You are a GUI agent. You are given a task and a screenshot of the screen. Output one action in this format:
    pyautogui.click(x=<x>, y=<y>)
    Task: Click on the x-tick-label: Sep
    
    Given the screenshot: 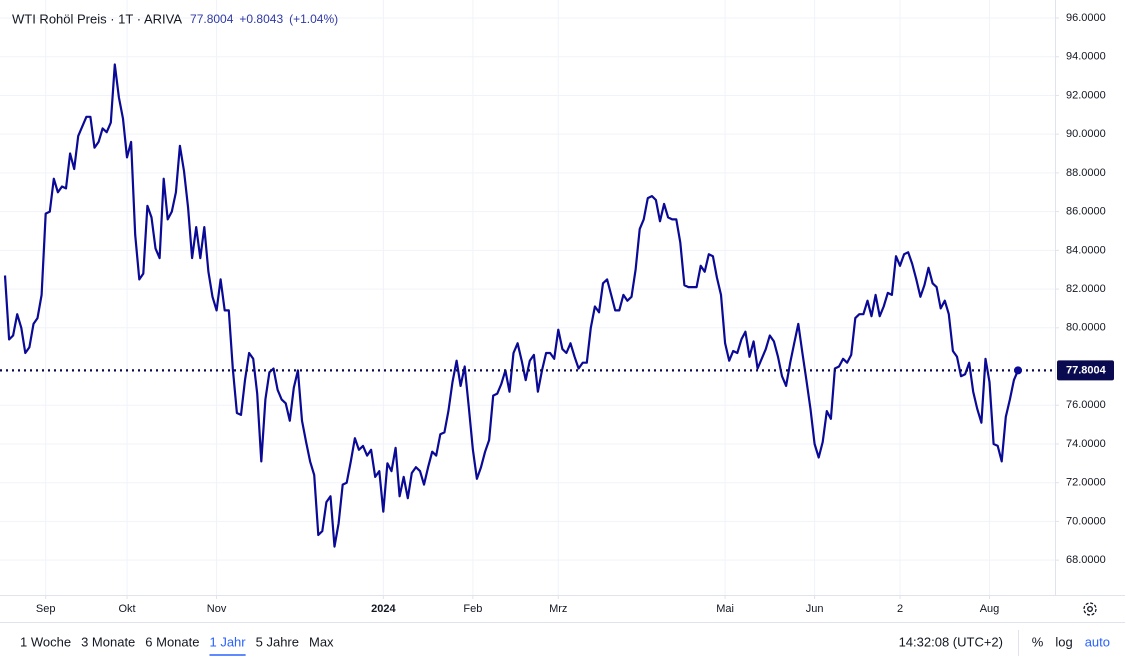 What is the action you would take?
    pyautogui.click(x=46, y=609)
    